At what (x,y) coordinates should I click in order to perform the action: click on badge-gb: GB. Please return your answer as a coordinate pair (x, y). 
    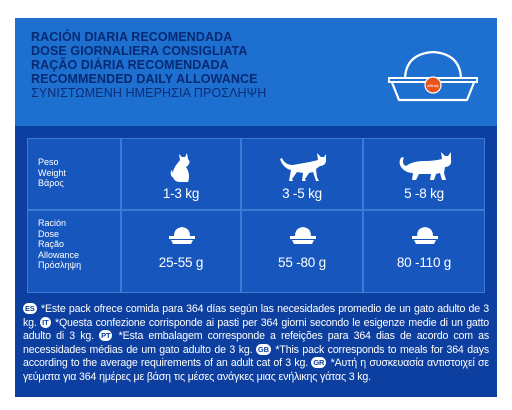
    Looking at the image, I should click on (263, 349).